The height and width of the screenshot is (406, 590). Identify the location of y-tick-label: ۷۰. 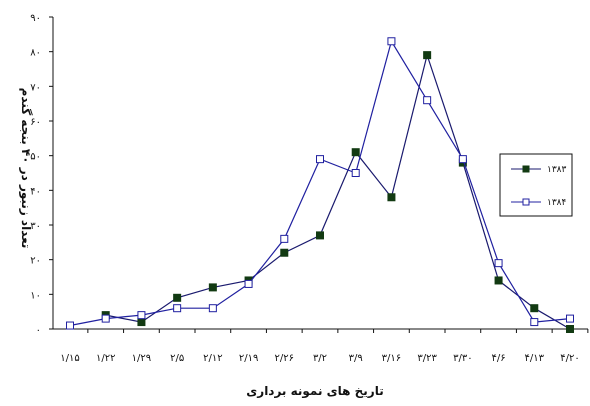
(35, 87).